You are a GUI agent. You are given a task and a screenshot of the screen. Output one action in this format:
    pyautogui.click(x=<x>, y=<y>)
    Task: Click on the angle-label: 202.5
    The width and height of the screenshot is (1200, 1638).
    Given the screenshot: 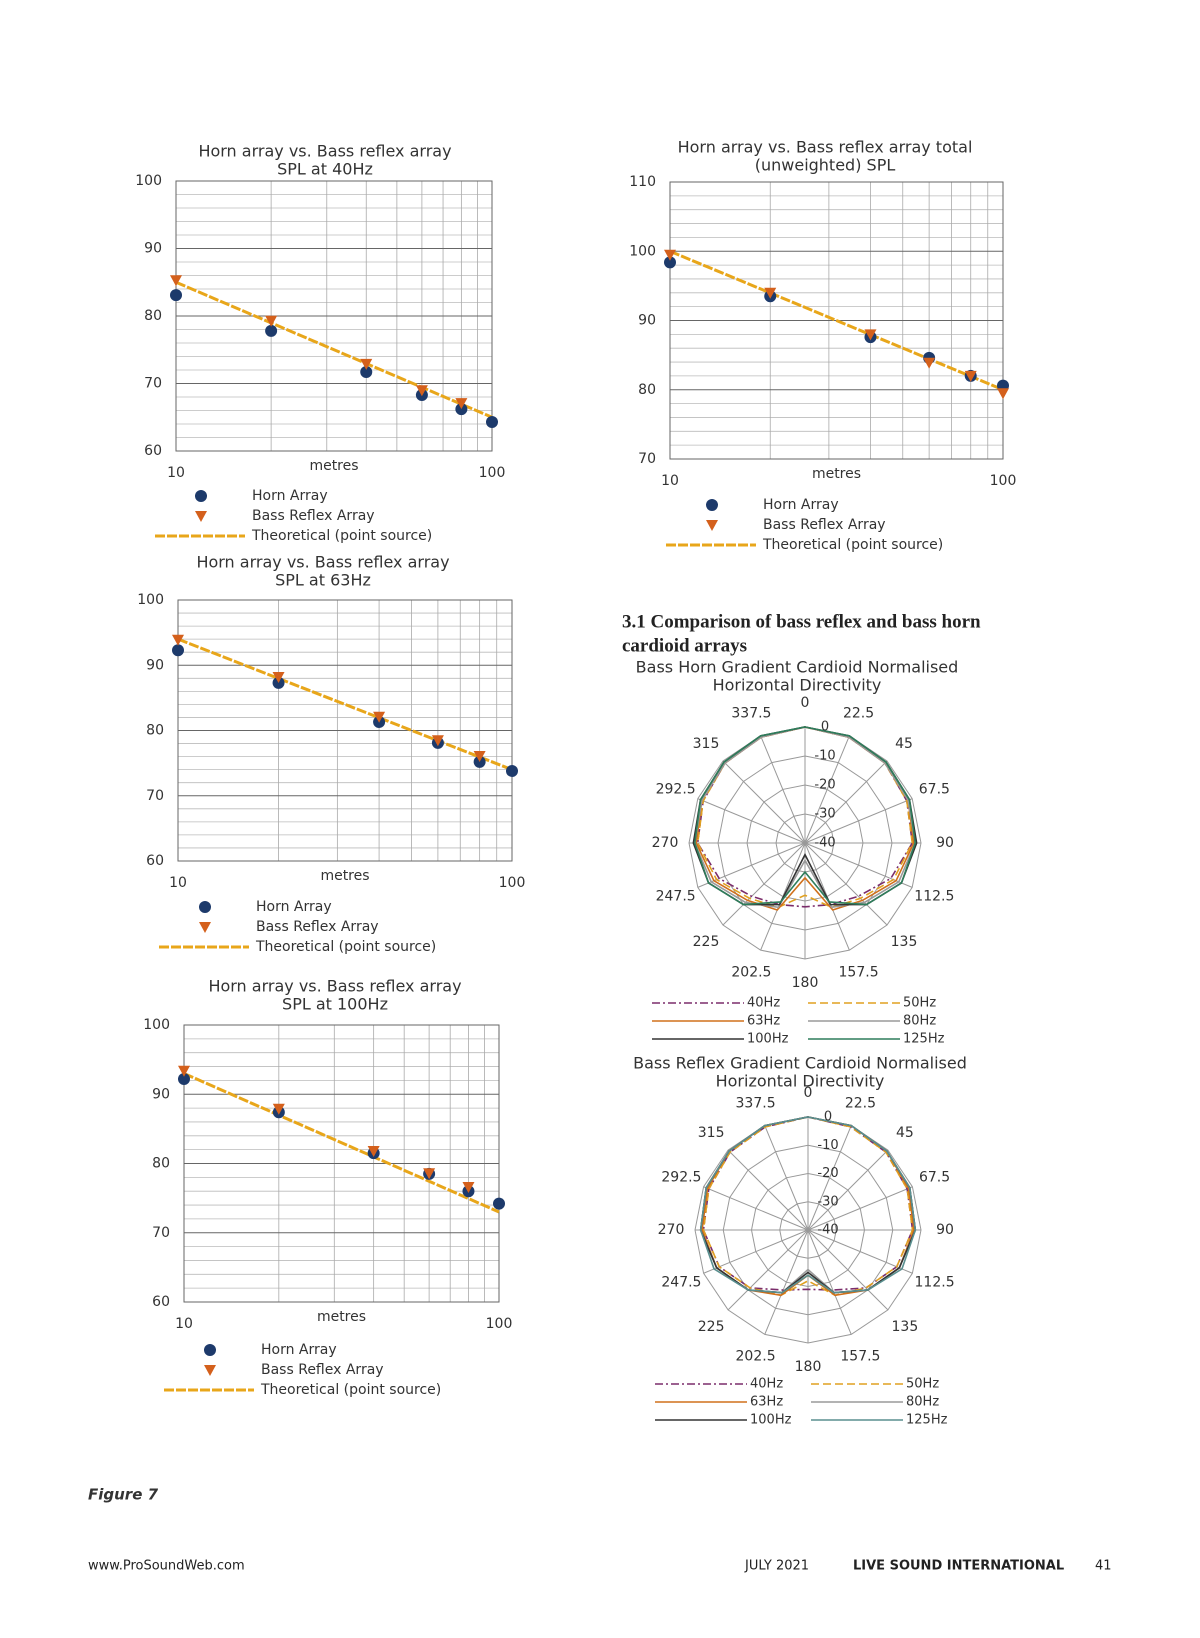 What is the action you would take?
    pyautogui.click(x=751, y=972)
    